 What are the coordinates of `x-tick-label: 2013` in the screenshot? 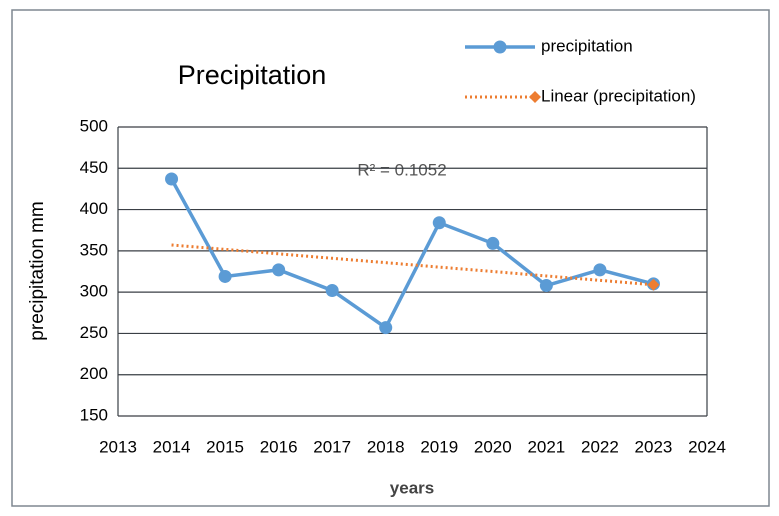 It's located at (118, 446).